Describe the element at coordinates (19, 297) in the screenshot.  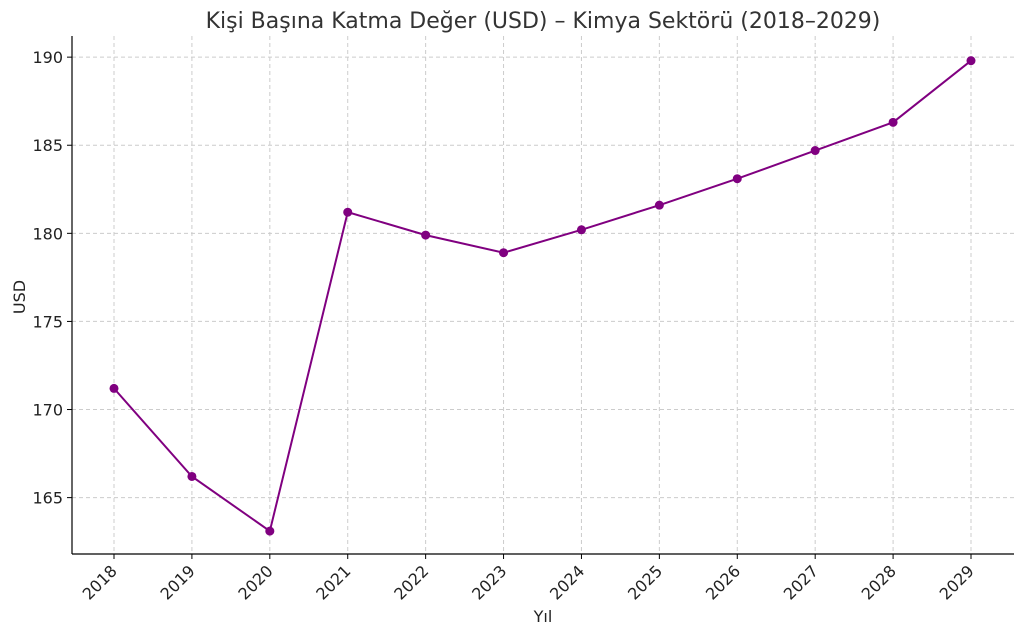
I see `y-axis-label: USD` at that location.